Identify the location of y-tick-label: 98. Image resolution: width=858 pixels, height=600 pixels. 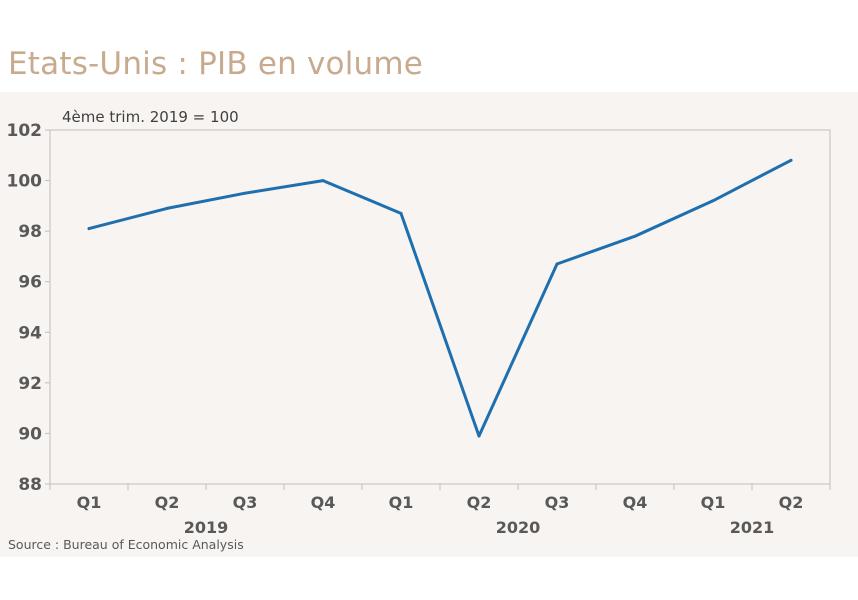
(30, 232).